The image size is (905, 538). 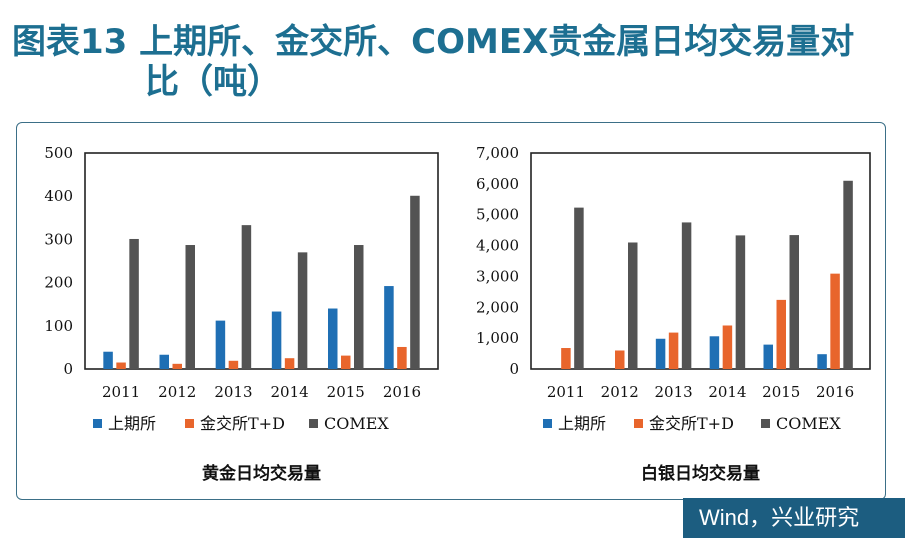 I want to click on chart-caption: 白银日均交易量, so click(x=700, y=473).